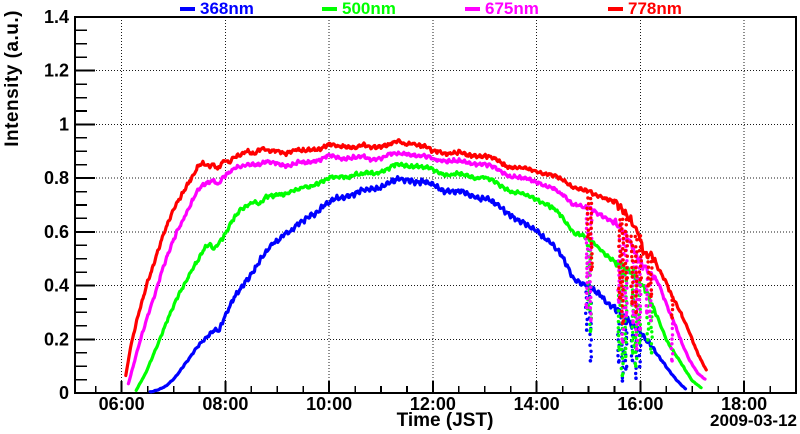  What do you see at coordinates (187, 9) in the screenshot?
I see `legend-line-368nm-icon` at bounding box center [187, 9].